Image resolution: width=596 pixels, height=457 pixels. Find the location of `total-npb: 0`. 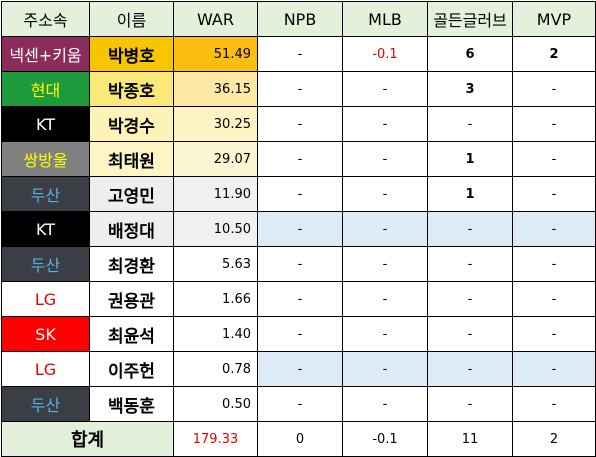

total-npb: 0 is located at coordinates (300, 439).